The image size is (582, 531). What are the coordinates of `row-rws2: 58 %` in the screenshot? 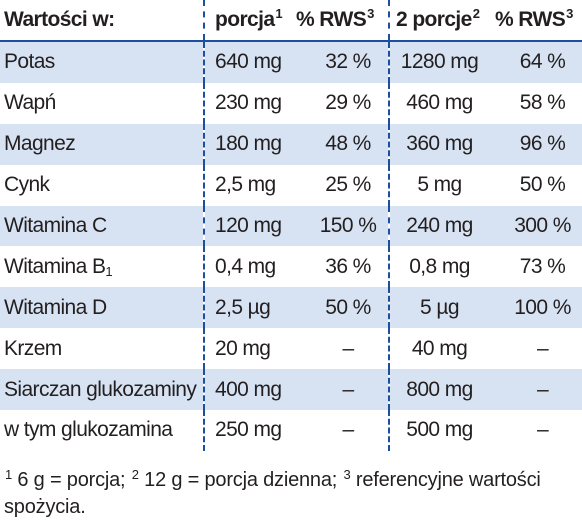 It's located at (535, 103).